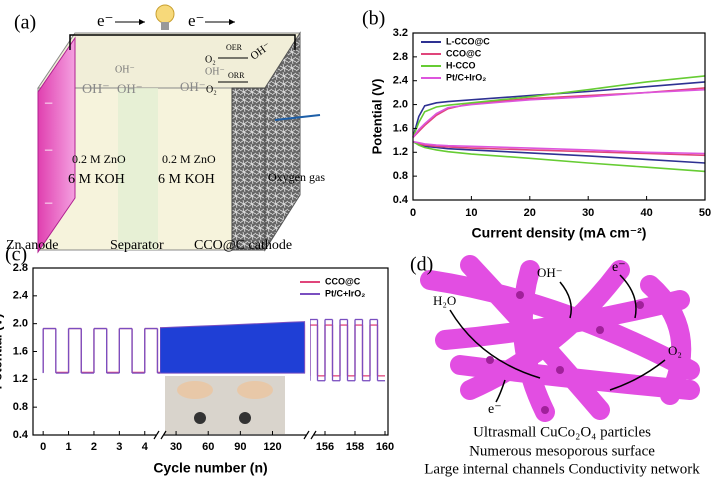 This screenshot has width=722, height=480. Describe the element at coordinates (248, 169) in the screenshot. I see `cathode-front` at that location.